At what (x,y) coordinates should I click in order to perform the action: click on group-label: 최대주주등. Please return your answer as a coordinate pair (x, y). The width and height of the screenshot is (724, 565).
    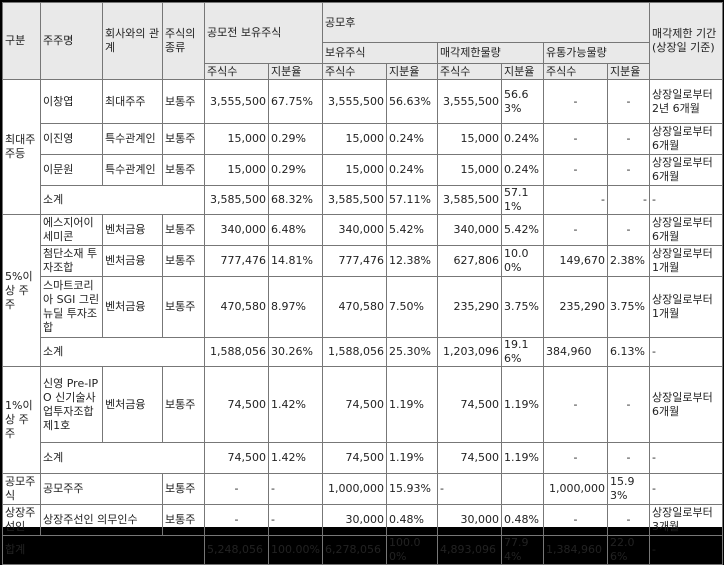
    Looking at the image, I should click on (21, 147).